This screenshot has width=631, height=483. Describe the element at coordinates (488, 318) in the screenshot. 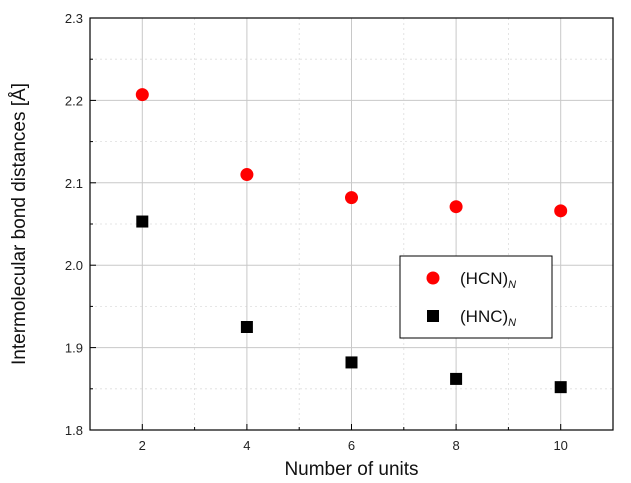

I see `legend-label: (HNC)N` at that location.